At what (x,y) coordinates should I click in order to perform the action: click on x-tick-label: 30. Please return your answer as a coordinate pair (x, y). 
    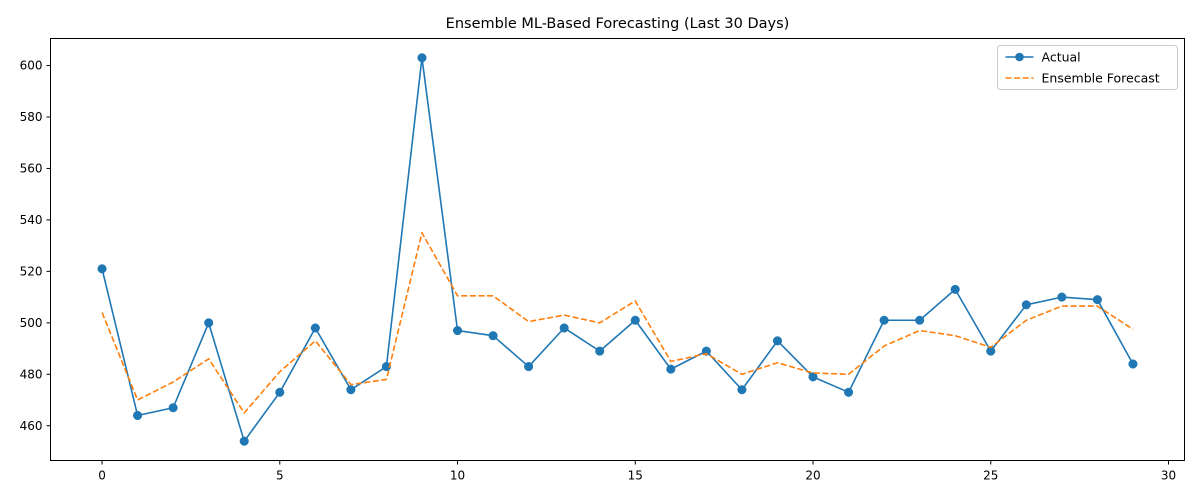
    Looking at the image, I should click on (1168, 476).